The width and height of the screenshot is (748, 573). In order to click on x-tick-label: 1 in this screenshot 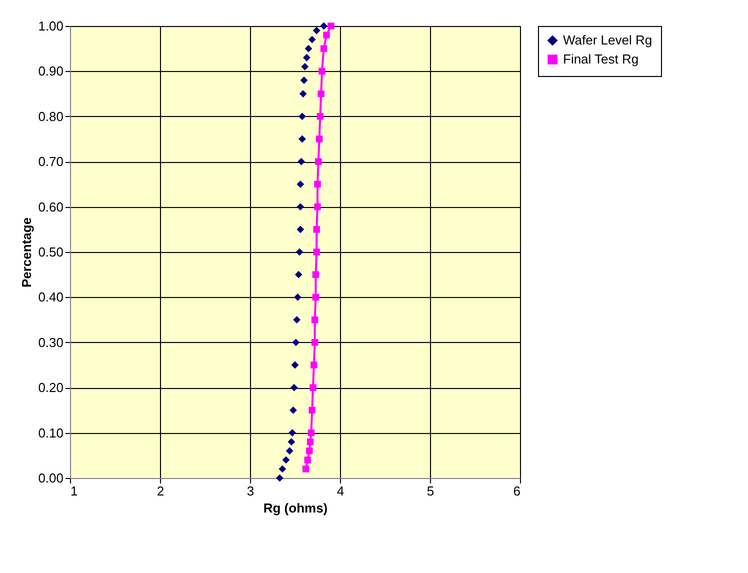, I will do `click(74, 491)`.